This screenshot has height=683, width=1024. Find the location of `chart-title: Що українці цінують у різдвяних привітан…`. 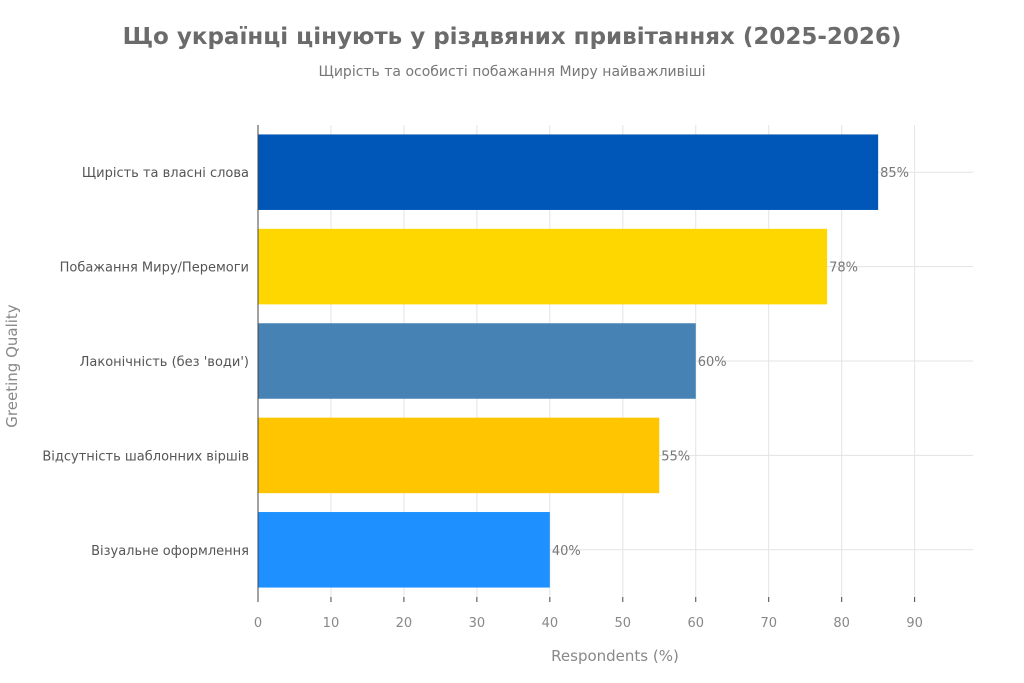

chart-title: Що українці цінують у різдвяних привітан… is located at coordinates (512, 37).